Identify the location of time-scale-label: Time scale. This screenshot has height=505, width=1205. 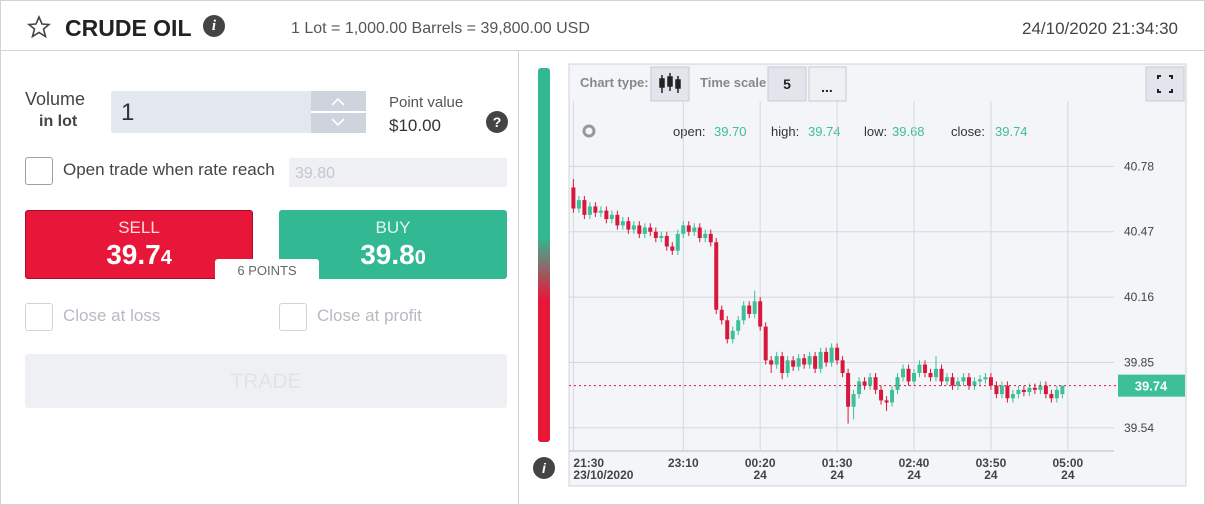
(733, 82).